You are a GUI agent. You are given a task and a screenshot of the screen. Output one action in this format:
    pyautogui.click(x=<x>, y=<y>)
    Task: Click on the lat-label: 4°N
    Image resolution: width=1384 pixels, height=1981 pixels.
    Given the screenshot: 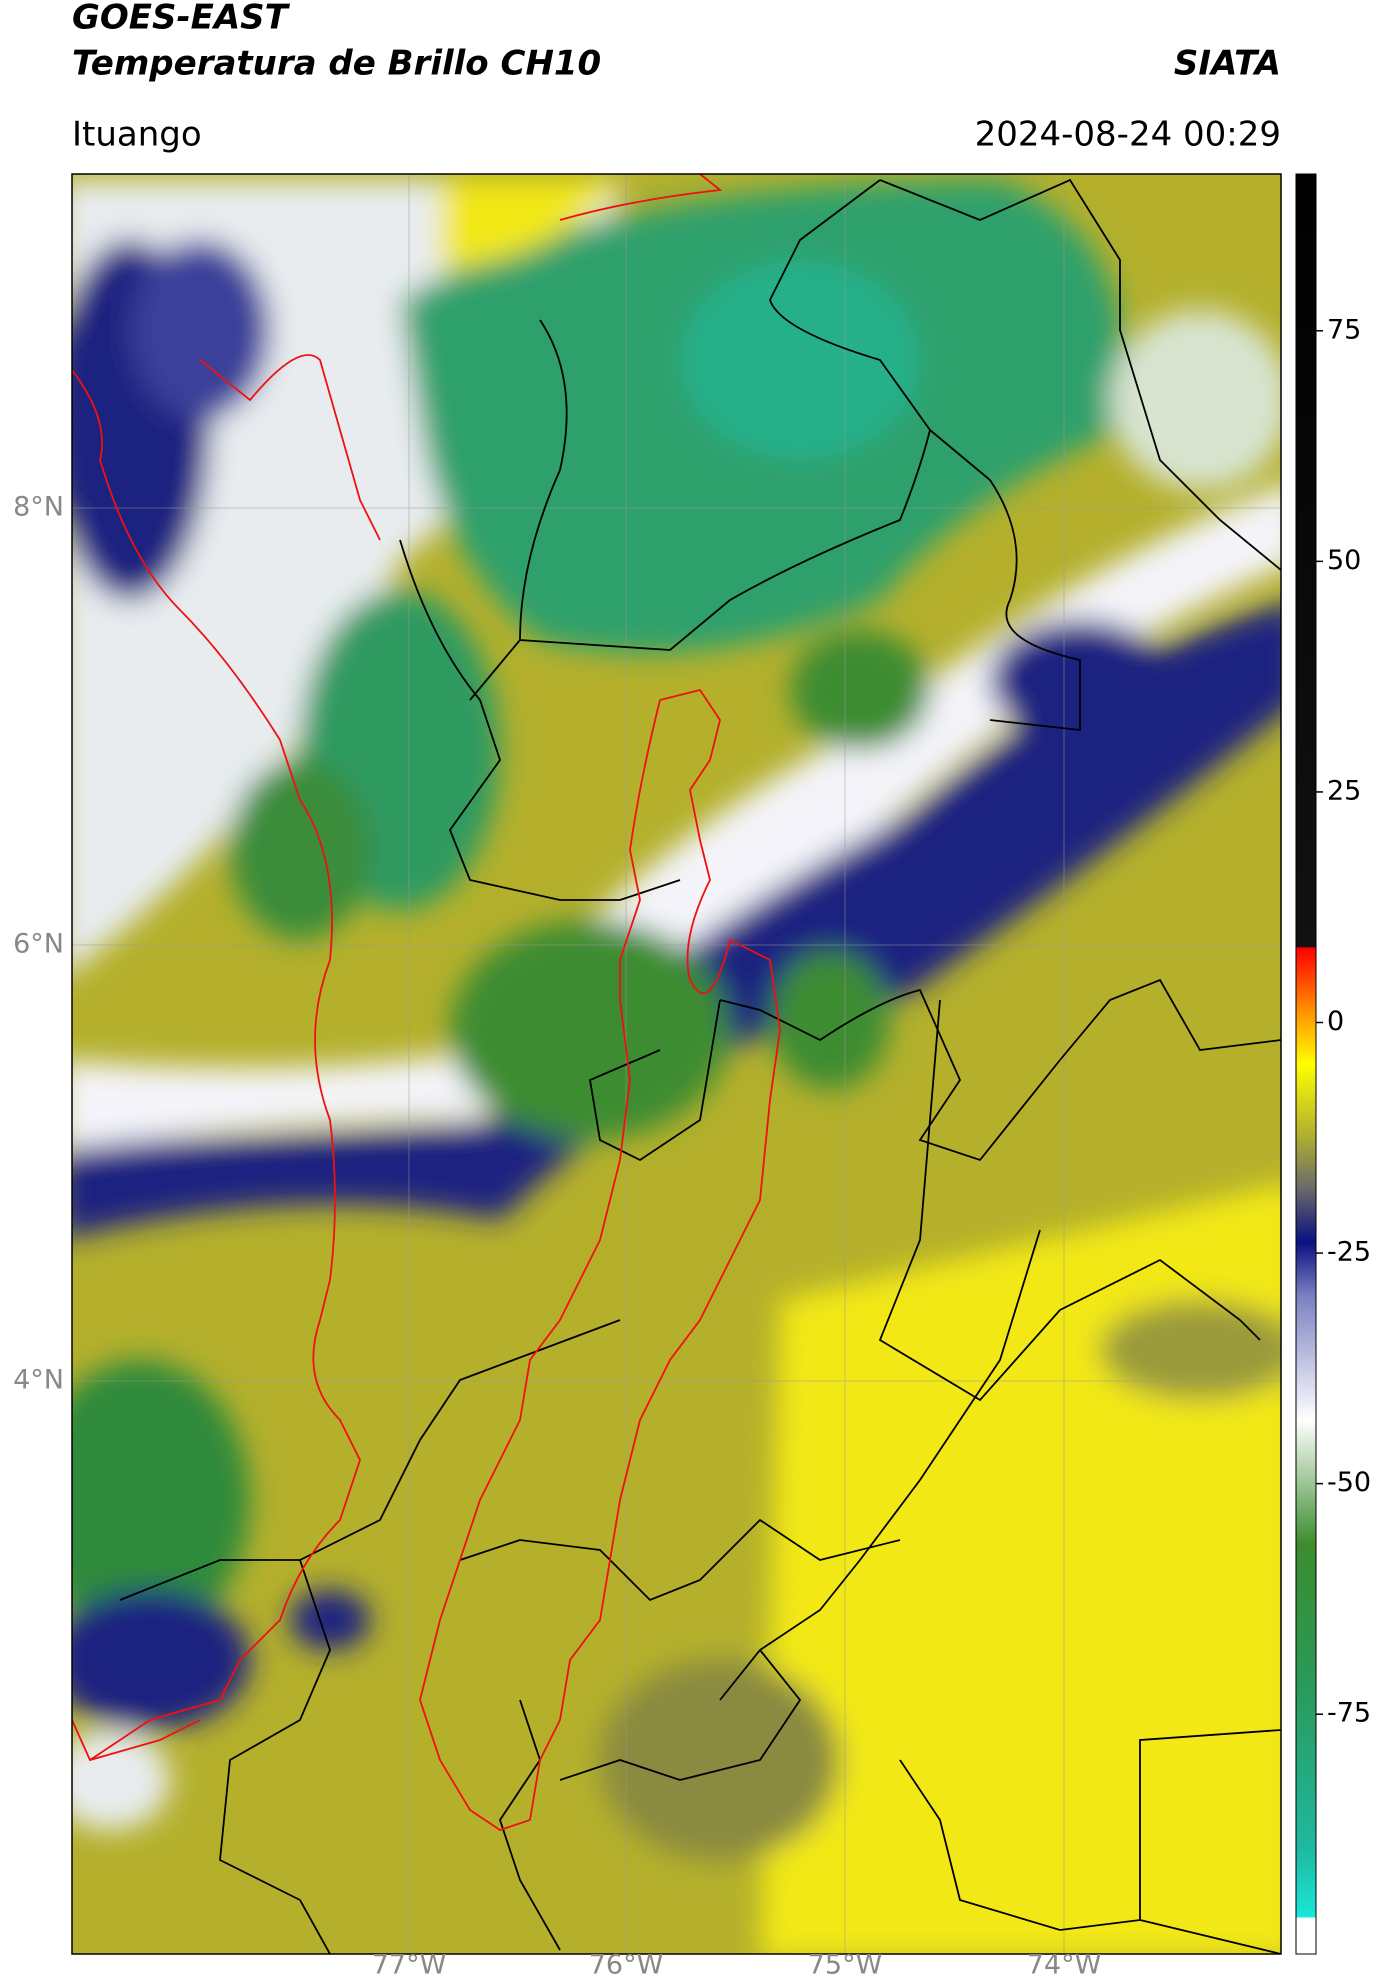 What is the action you would take?
    pyautogui.click(x=38, y=1380)
    